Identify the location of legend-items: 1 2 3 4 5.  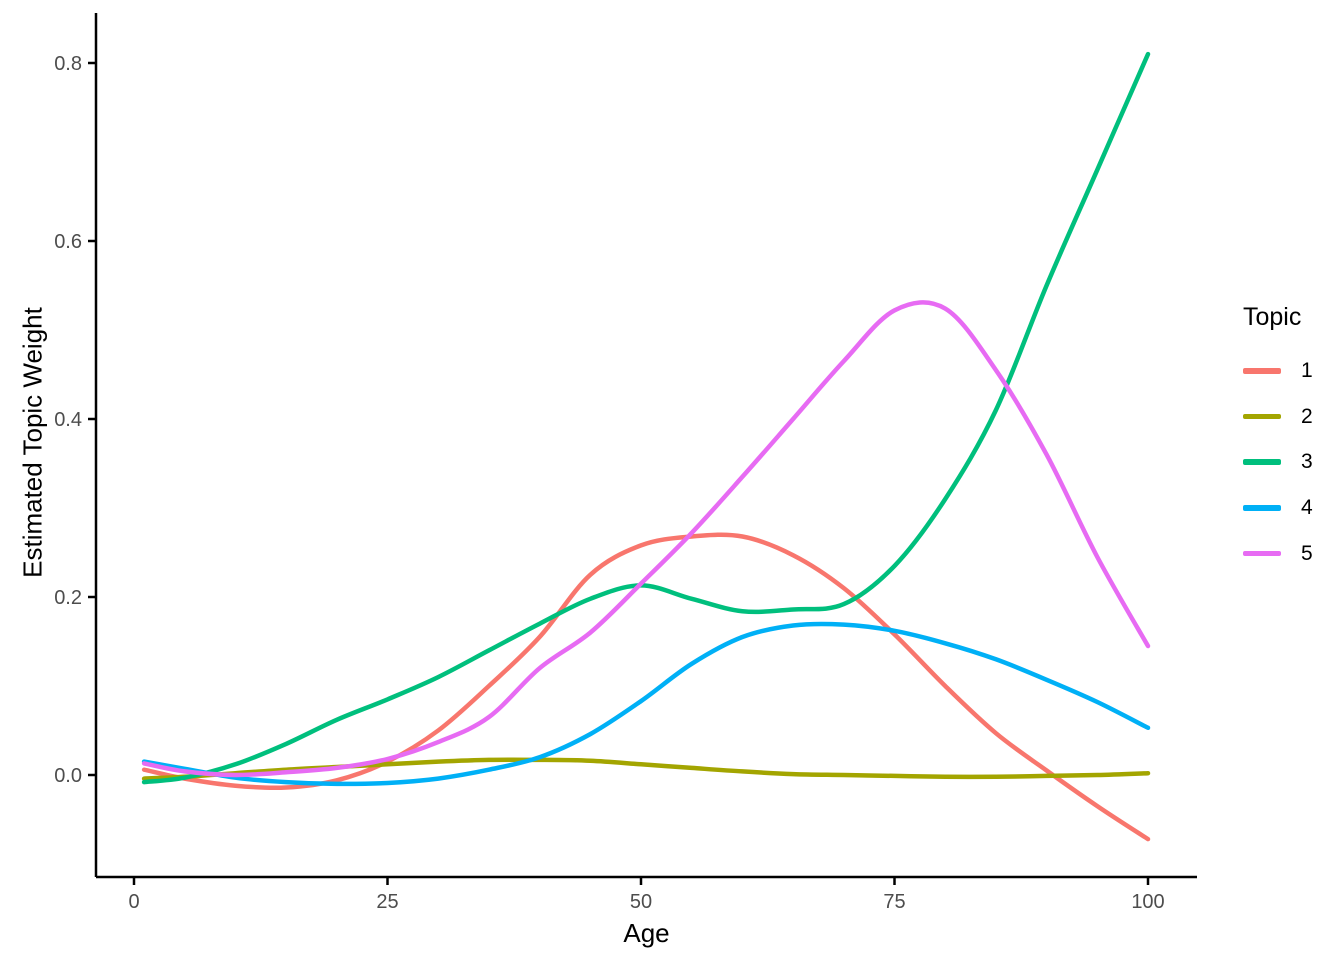
(1293, 462).